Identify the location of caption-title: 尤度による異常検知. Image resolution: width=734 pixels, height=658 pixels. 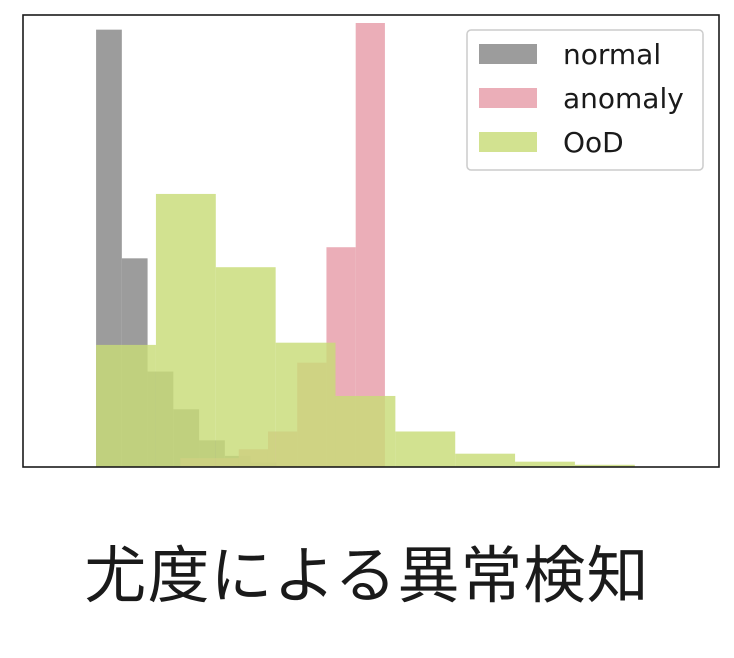
(367, 575).